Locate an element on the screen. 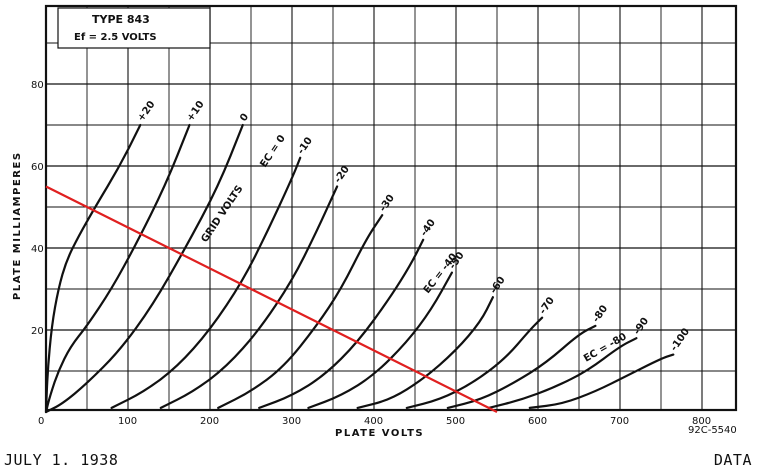  curve-label: -40 is located at coordinates (428, 227).